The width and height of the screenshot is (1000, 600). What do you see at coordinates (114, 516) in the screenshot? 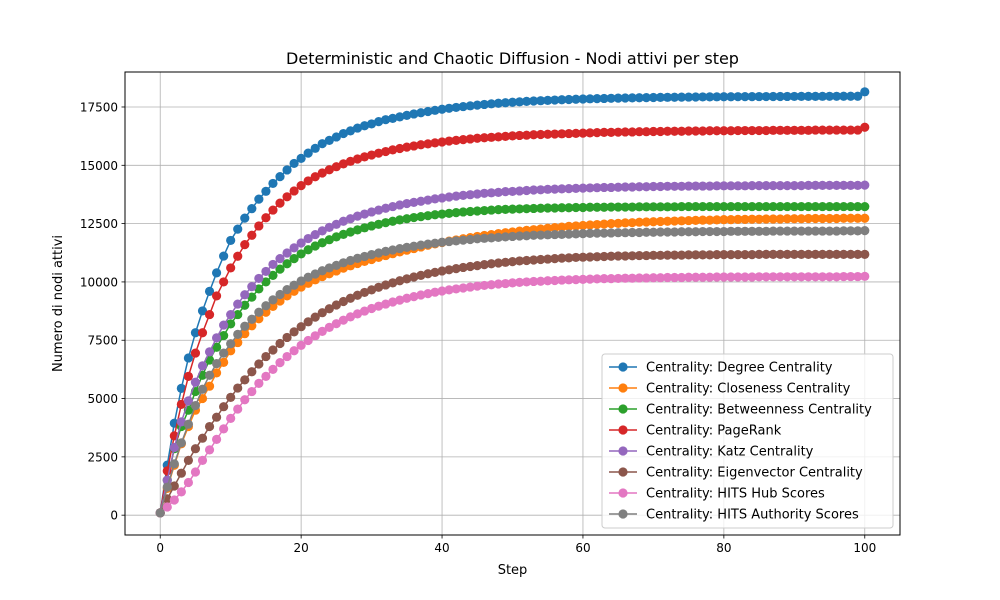
I see `y-tick-label: 0` at bounding box center [114, 516].